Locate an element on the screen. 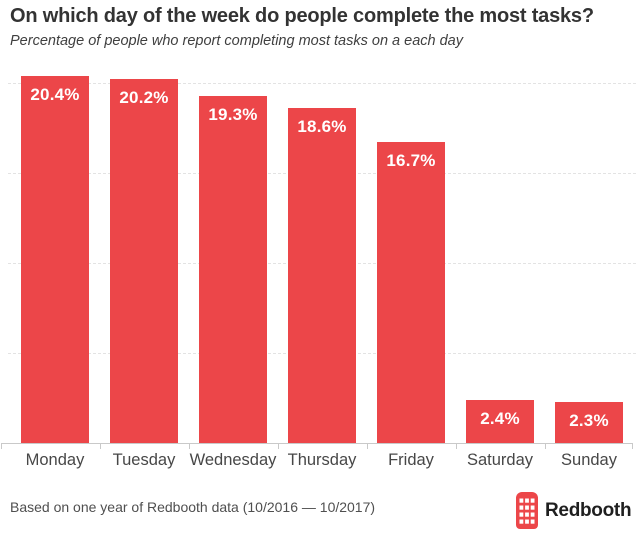 The image size is (640, 537). redbooth-wordmark: Redbooth is located at coordinates (588, 510).